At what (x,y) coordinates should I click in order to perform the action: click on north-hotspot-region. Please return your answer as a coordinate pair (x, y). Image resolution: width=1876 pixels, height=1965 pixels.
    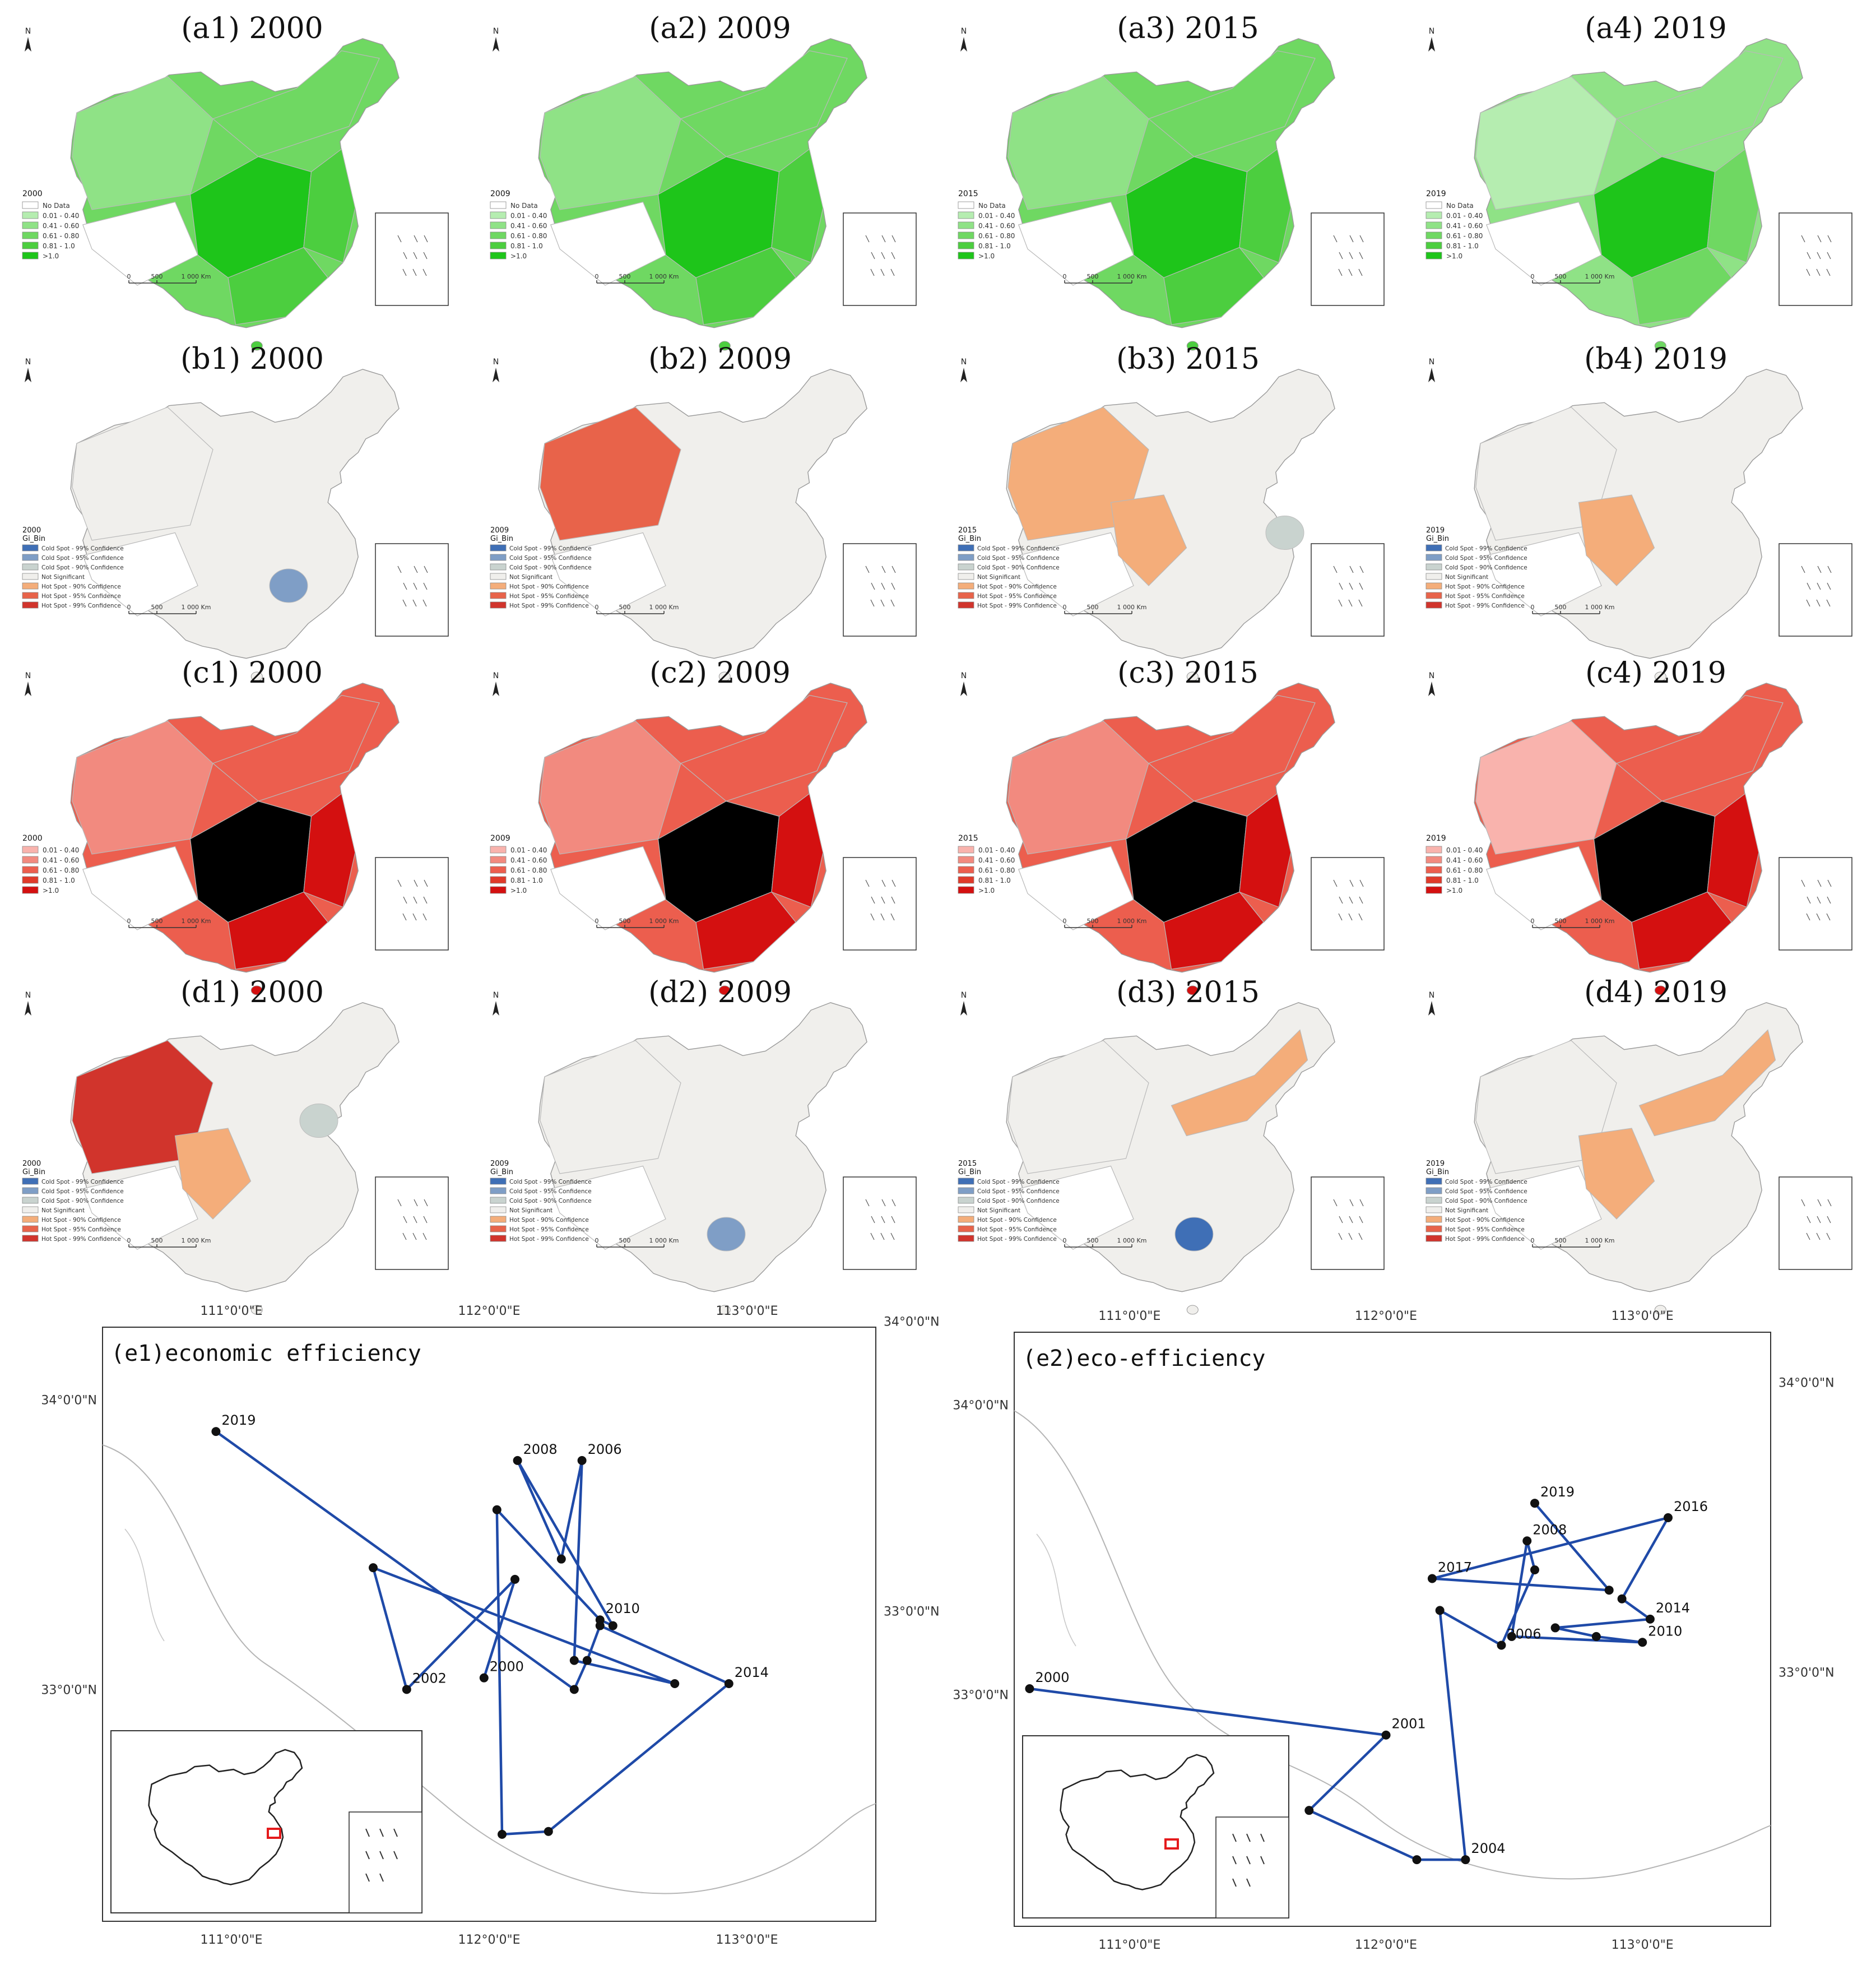
    Looking at the image, I should click on (1239, 1083).